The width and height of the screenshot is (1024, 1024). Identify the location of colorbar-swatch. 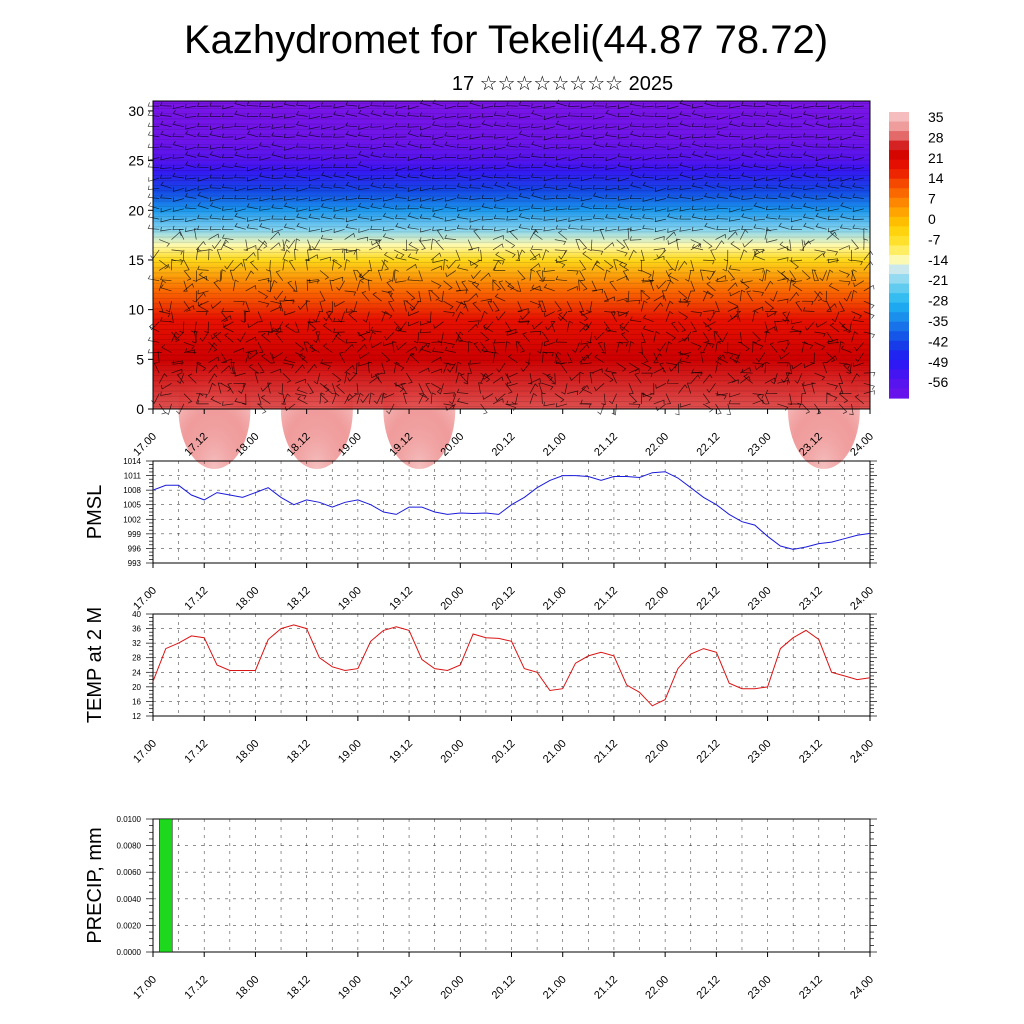
(899, 374).